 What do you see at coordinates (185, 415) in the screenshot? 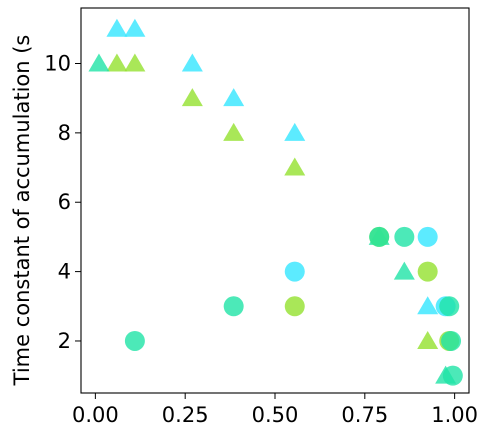
I see `x-tick-label: 0.25` at bounding box center [185, 415].